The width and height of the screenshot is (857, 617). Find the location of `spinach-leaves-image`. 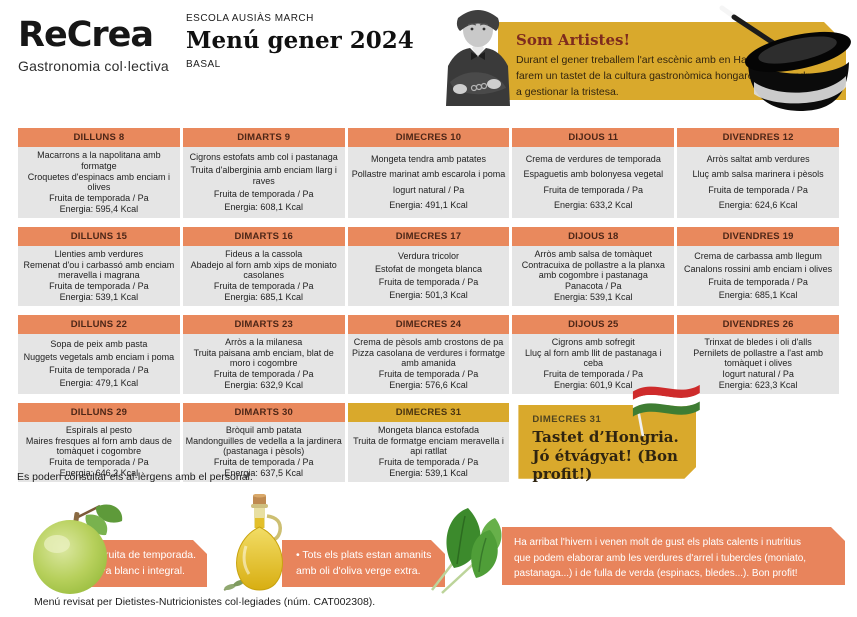

spinach-leaves-image is located at coordinates (466, 551).